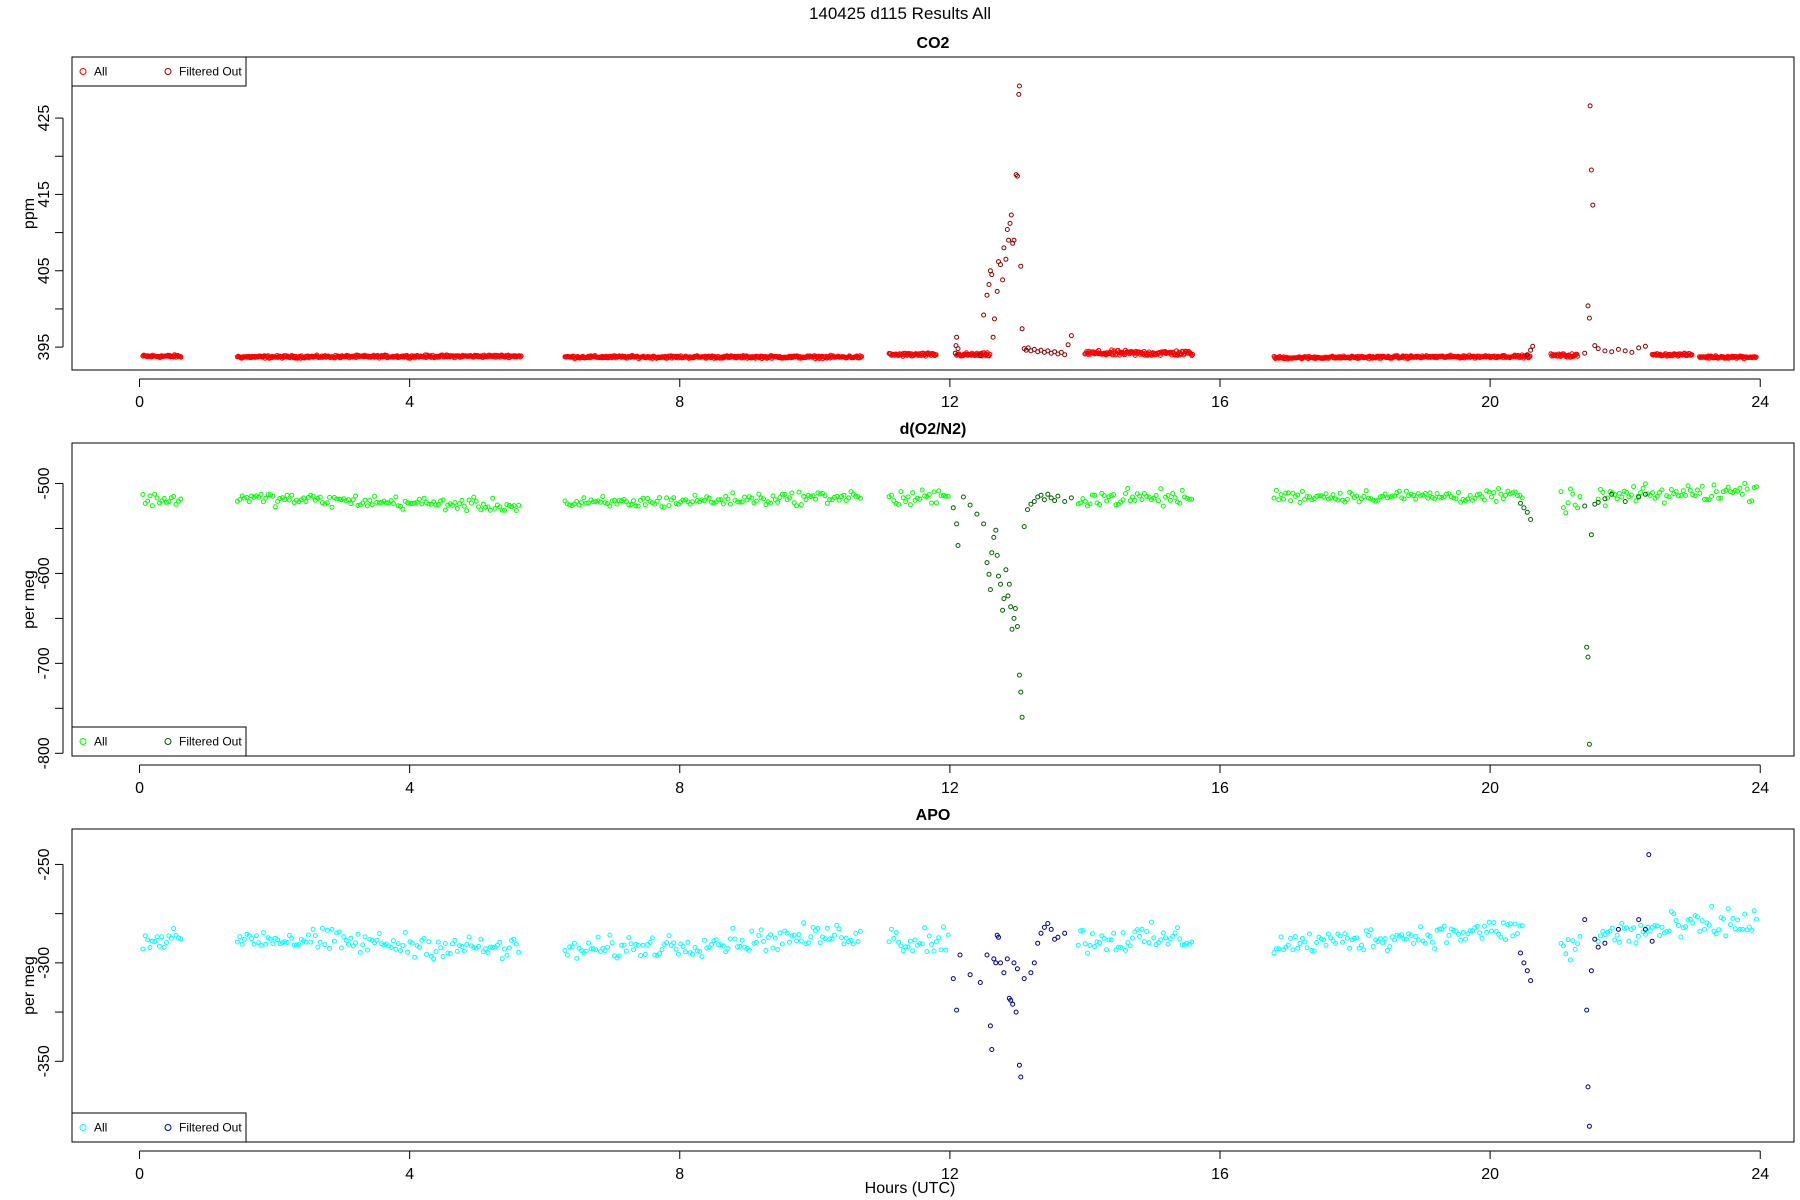 The width and height of the screenshot is (1800, 1200). I want to click on x-axis-label: Hours (UTC), so click(910, 1188).